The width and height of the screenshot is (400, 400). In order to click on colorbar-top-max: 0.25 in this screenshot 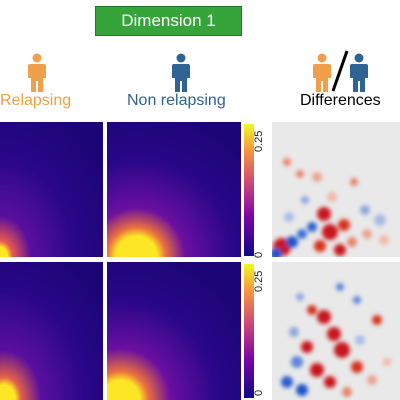, I will do `click(259, 141)`.